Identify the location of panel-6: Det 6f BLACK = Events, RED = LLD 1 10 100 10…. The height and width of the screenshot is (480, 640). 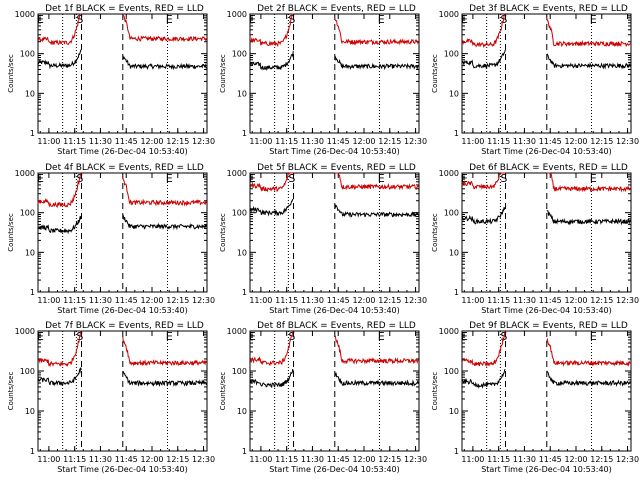
(535, 239).